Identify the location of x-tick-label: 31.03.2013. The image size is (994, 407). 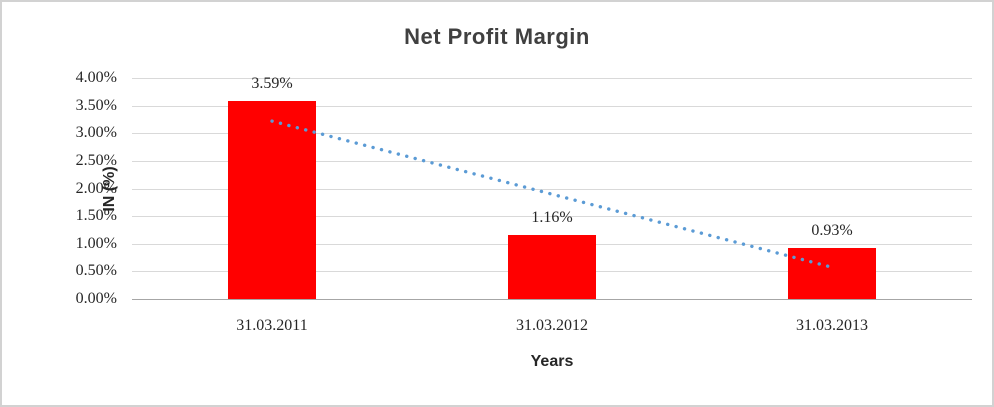
(832, 325).